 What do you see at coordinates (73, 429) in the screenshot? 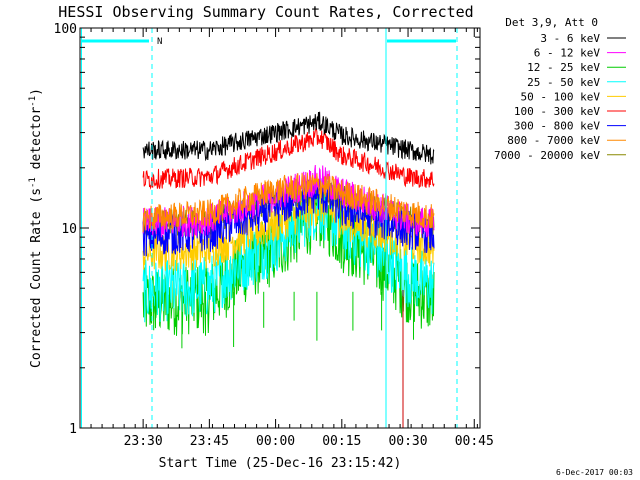
I see `y-tick-label: 1` at bounding box center [73, 429].